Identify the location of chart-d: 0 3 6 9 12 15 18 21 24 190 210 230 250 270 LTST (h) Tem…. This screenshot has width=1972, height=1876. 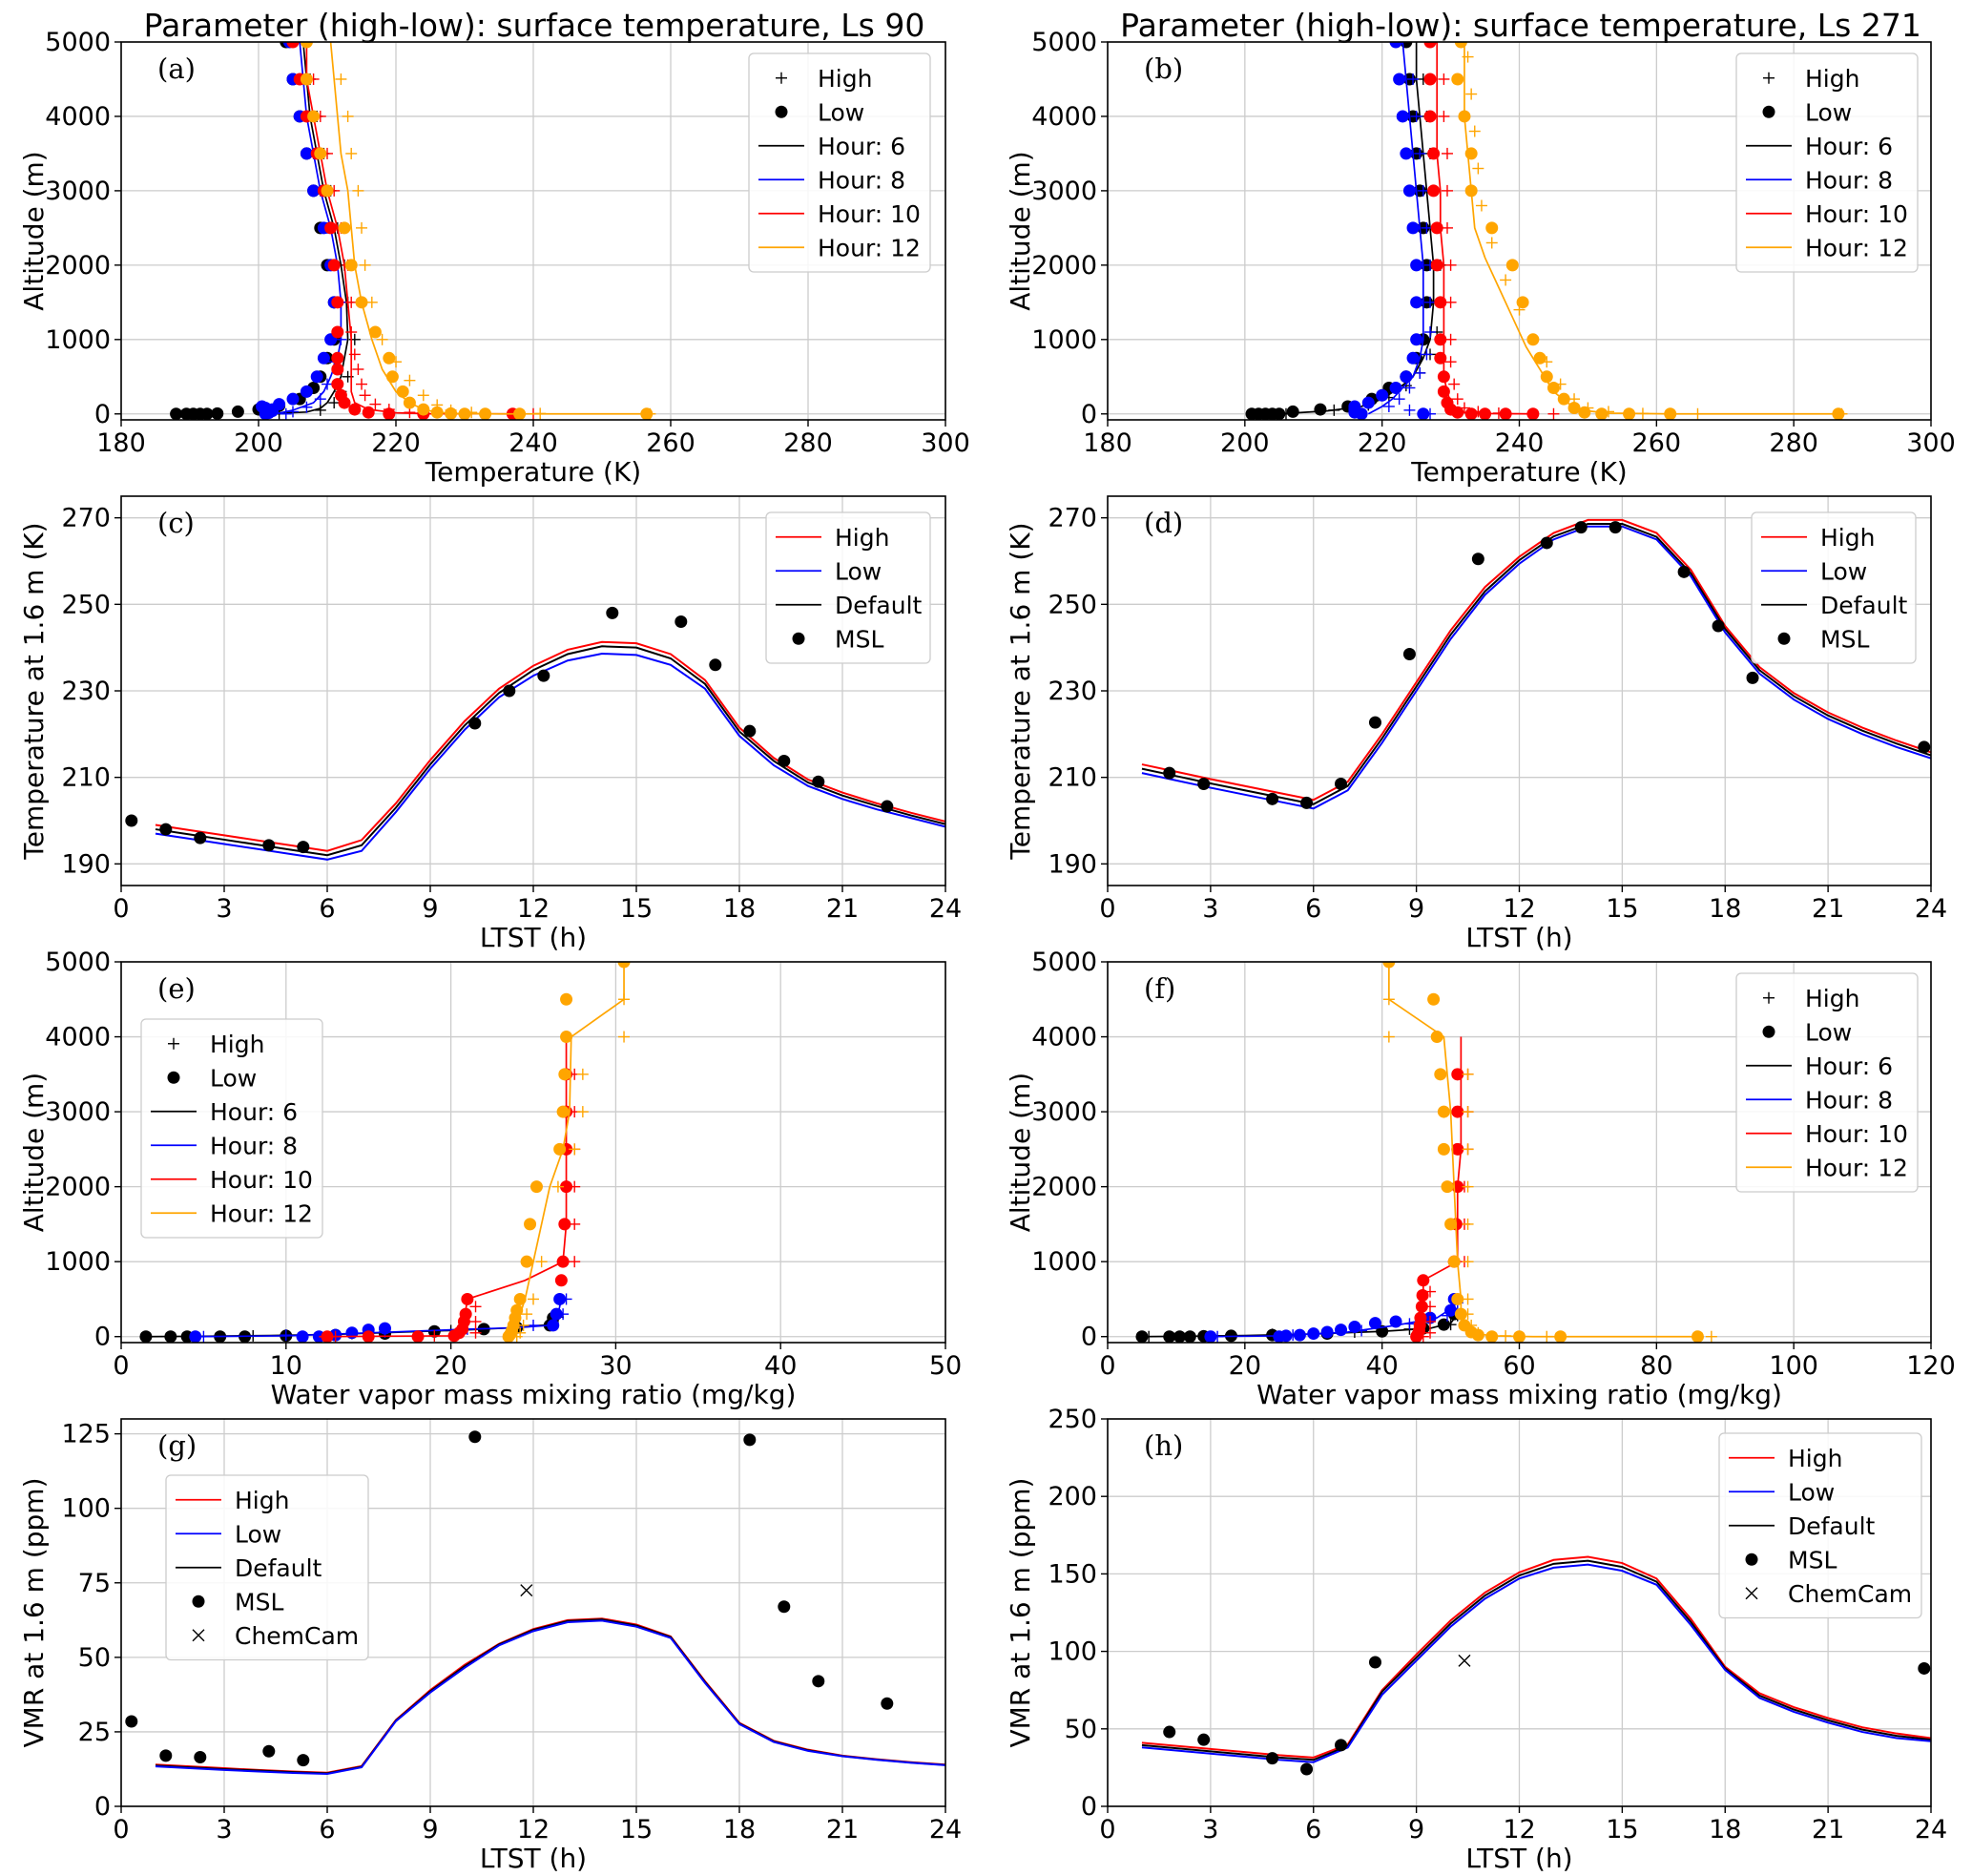
(1476, 724).